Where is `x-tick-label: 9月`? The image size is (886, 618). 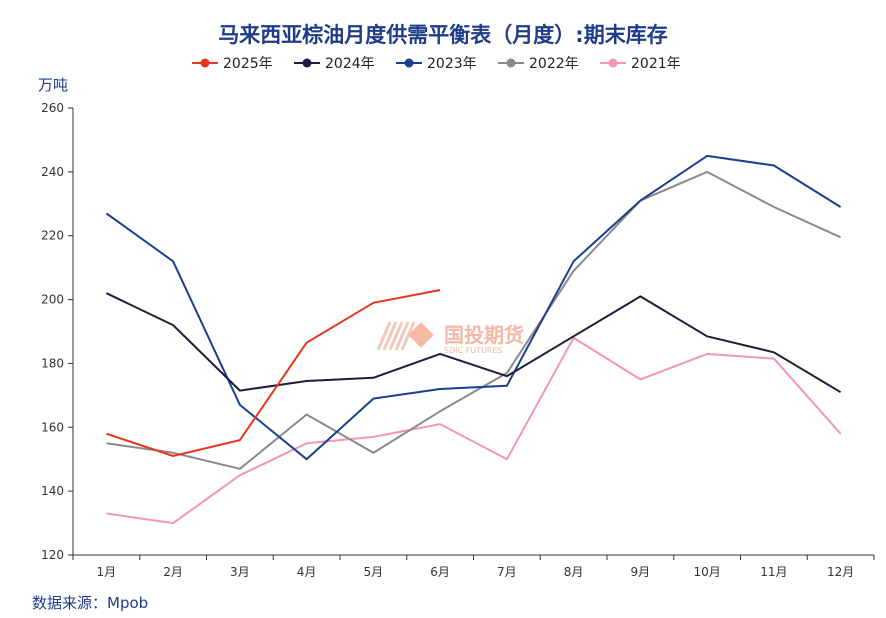 x-tick-label: 9月 is located at coordinates (641, 572).